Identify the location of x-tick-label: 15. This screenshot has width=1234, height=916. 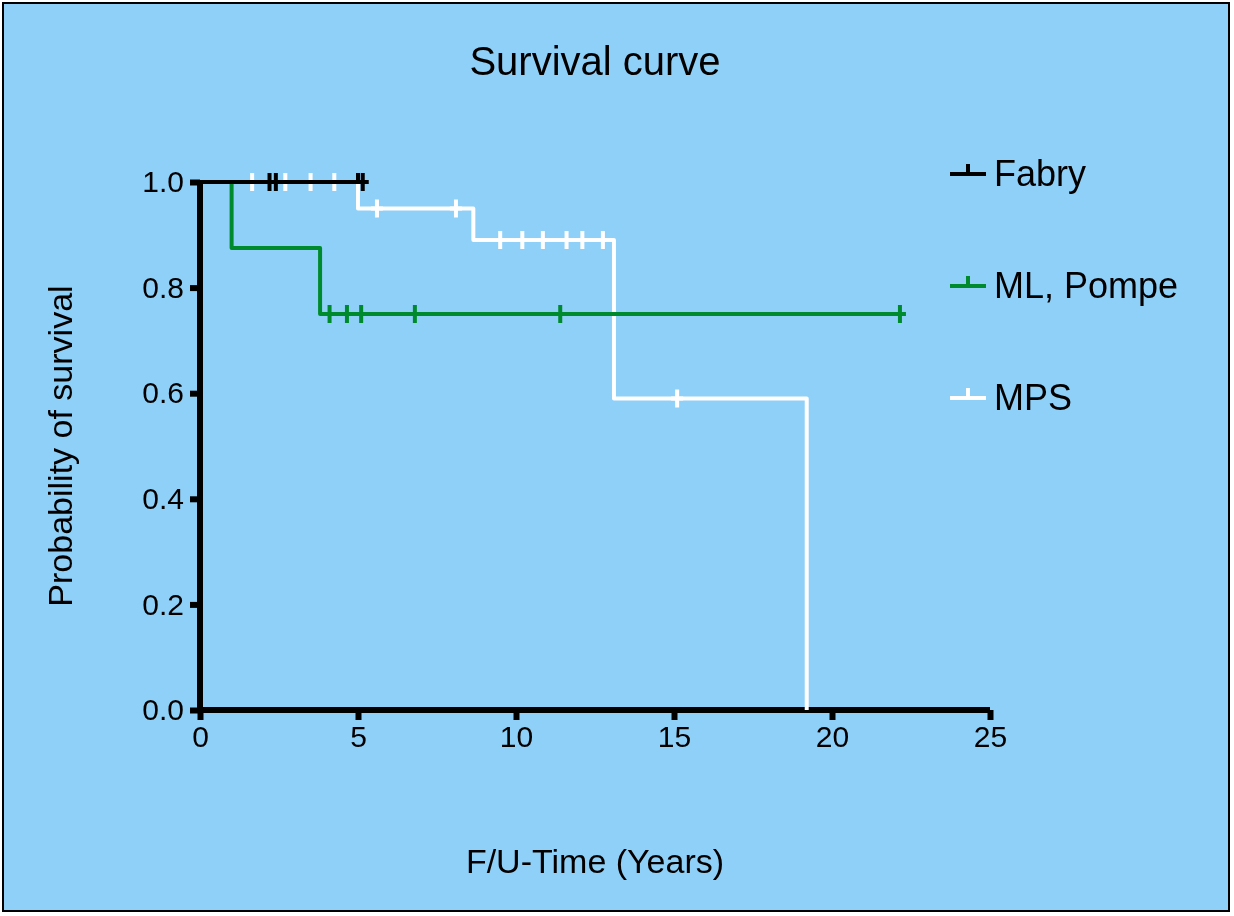
(674, 737).